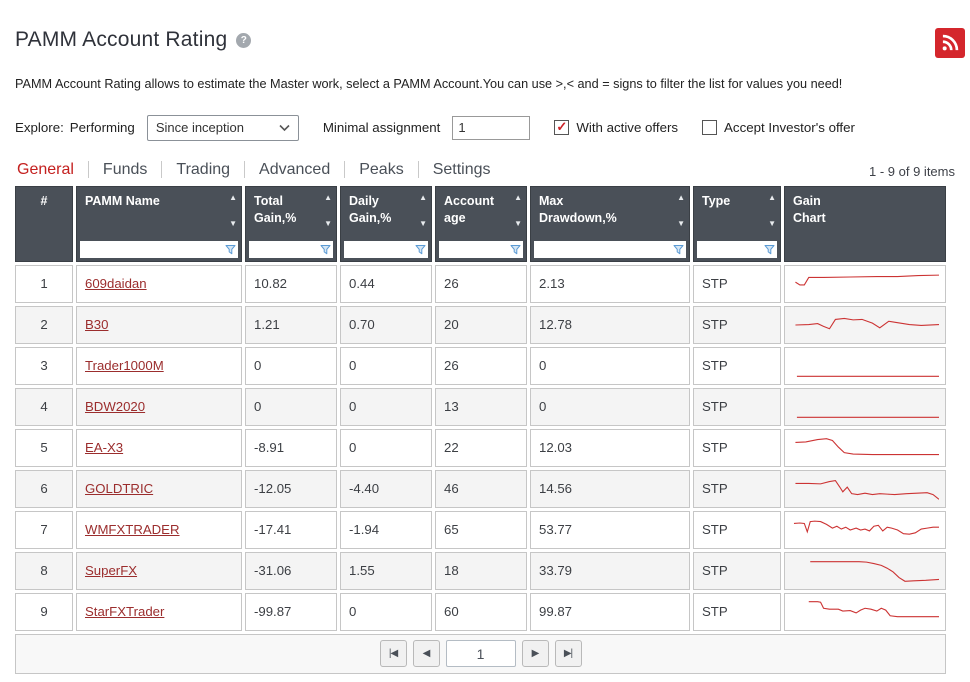  Describe the element at coordinates (159, 570) in the screenshot. I see `cell-pamm-name: SuperFX` at that location.